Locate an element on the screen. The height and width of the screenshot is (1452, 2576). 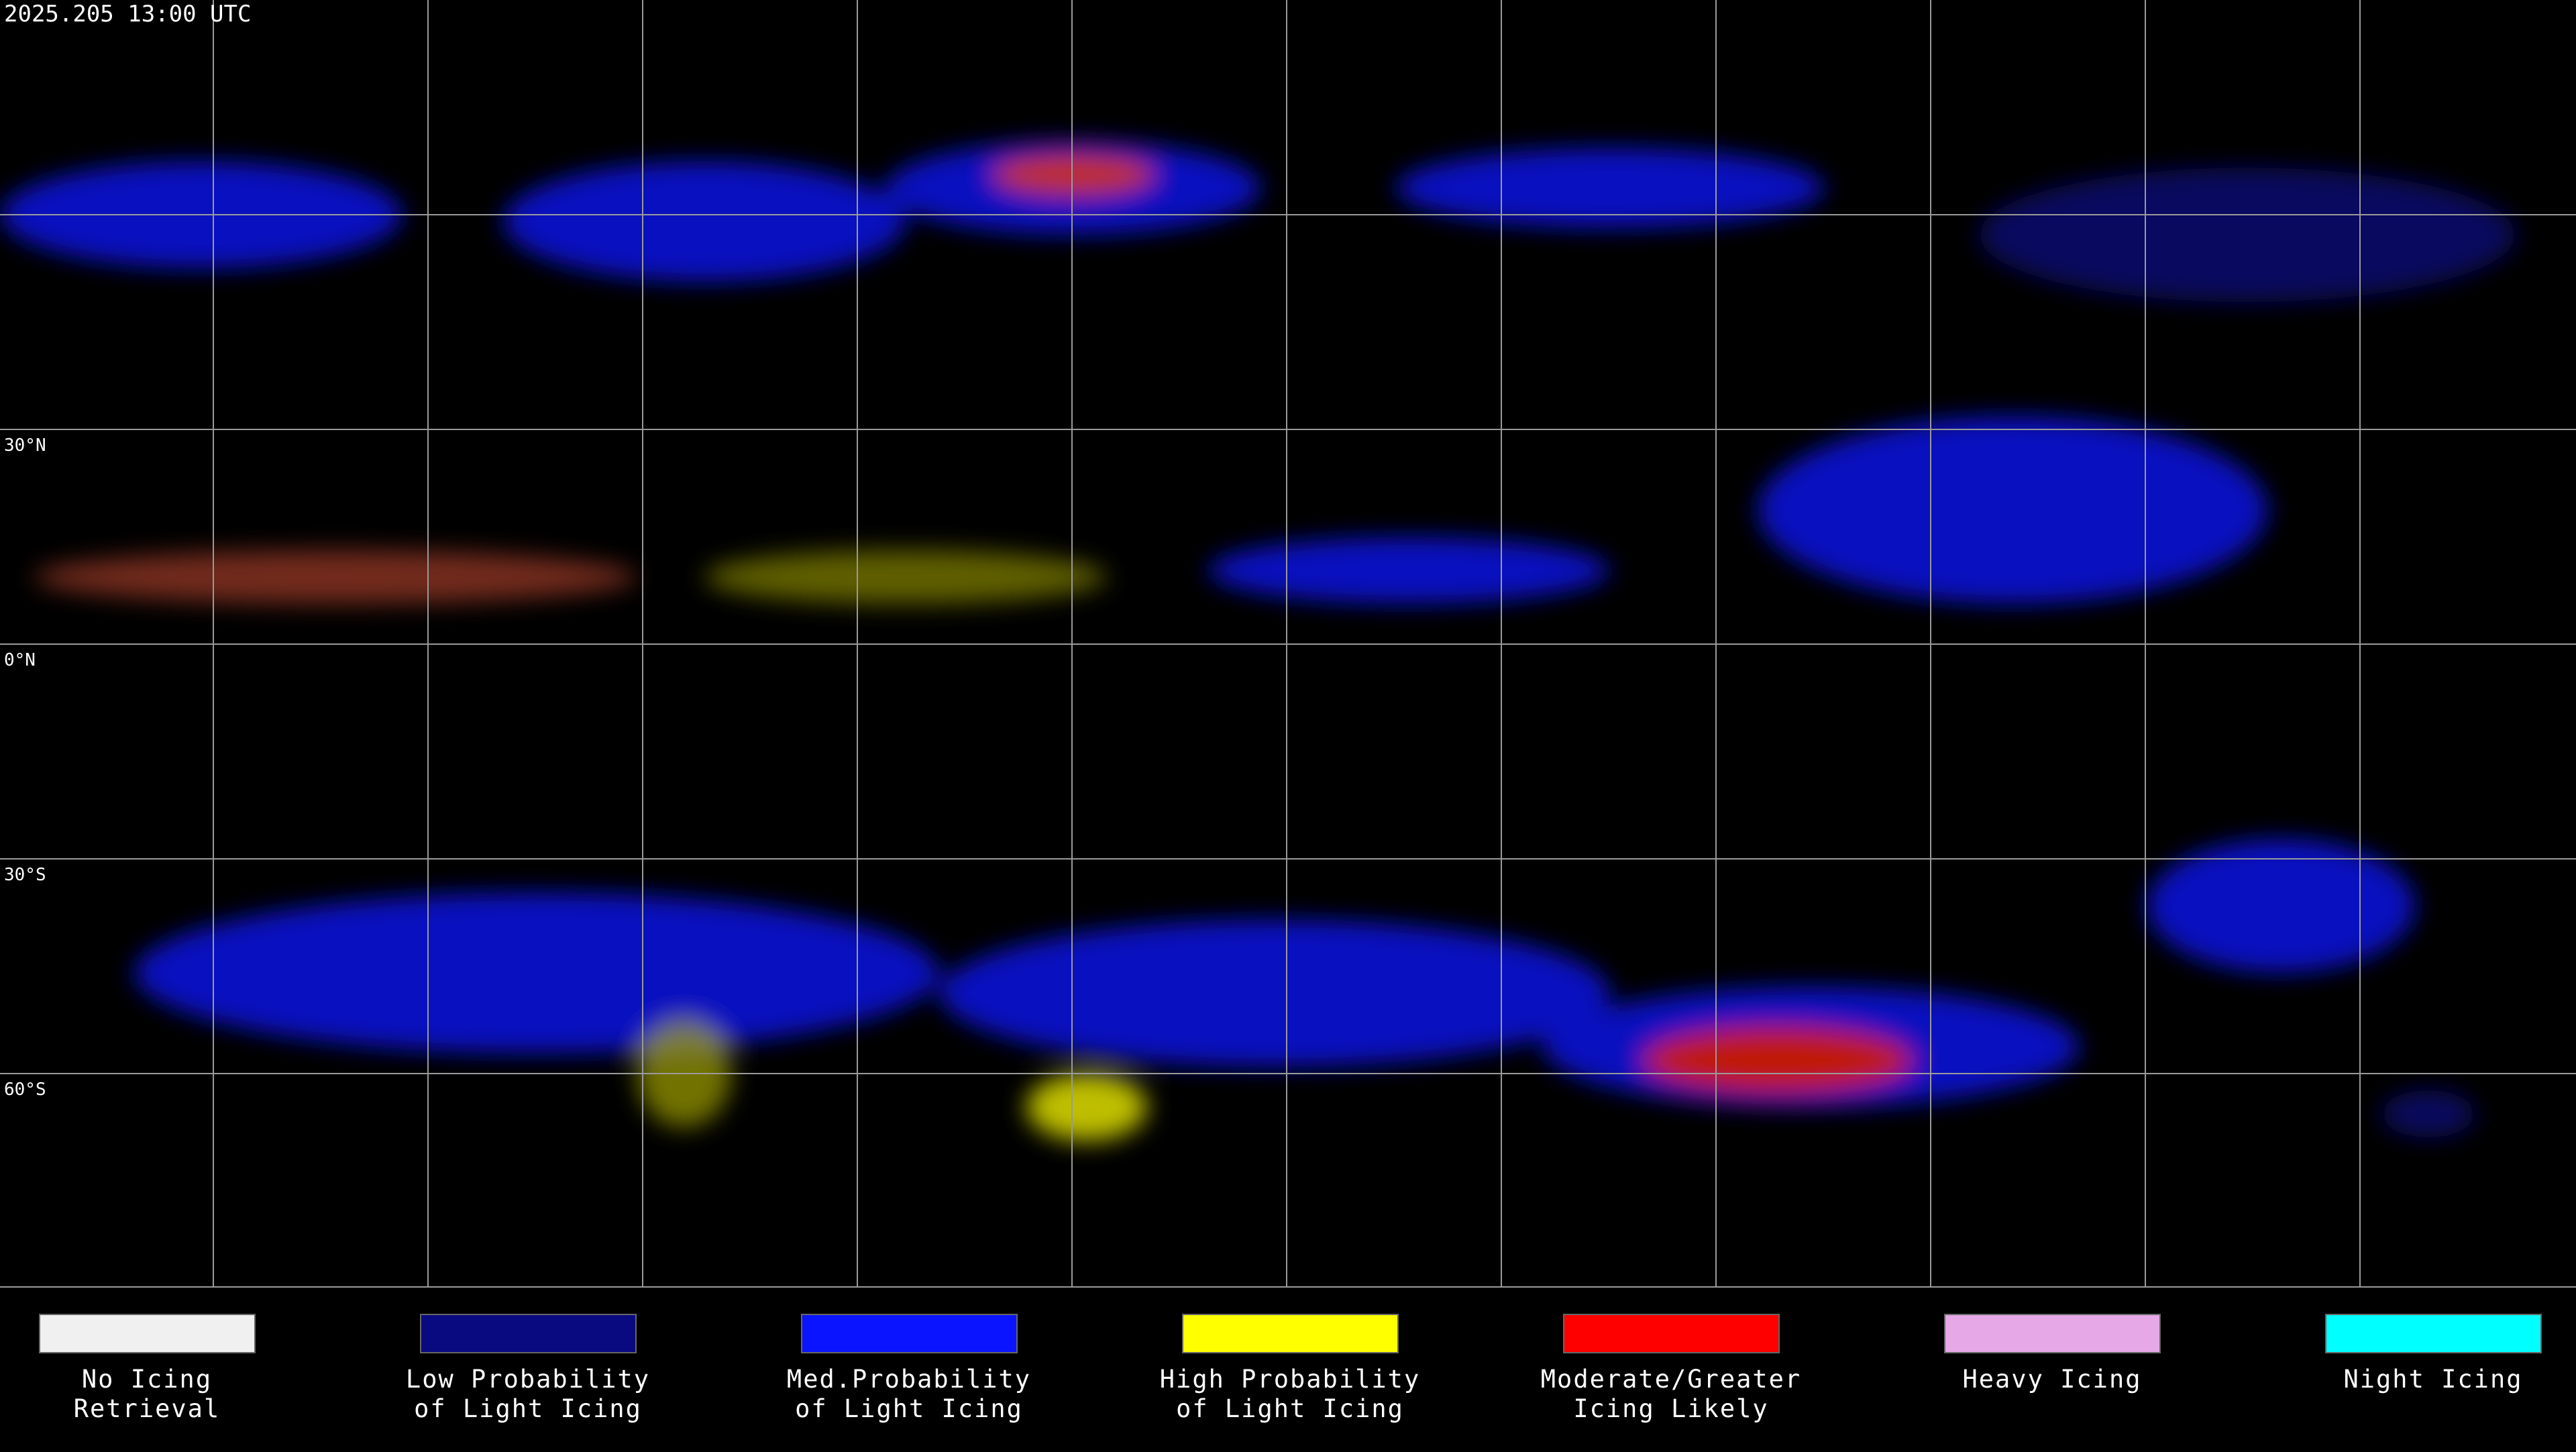
latitude-label: 30°S is located at coordinates (25, 875).